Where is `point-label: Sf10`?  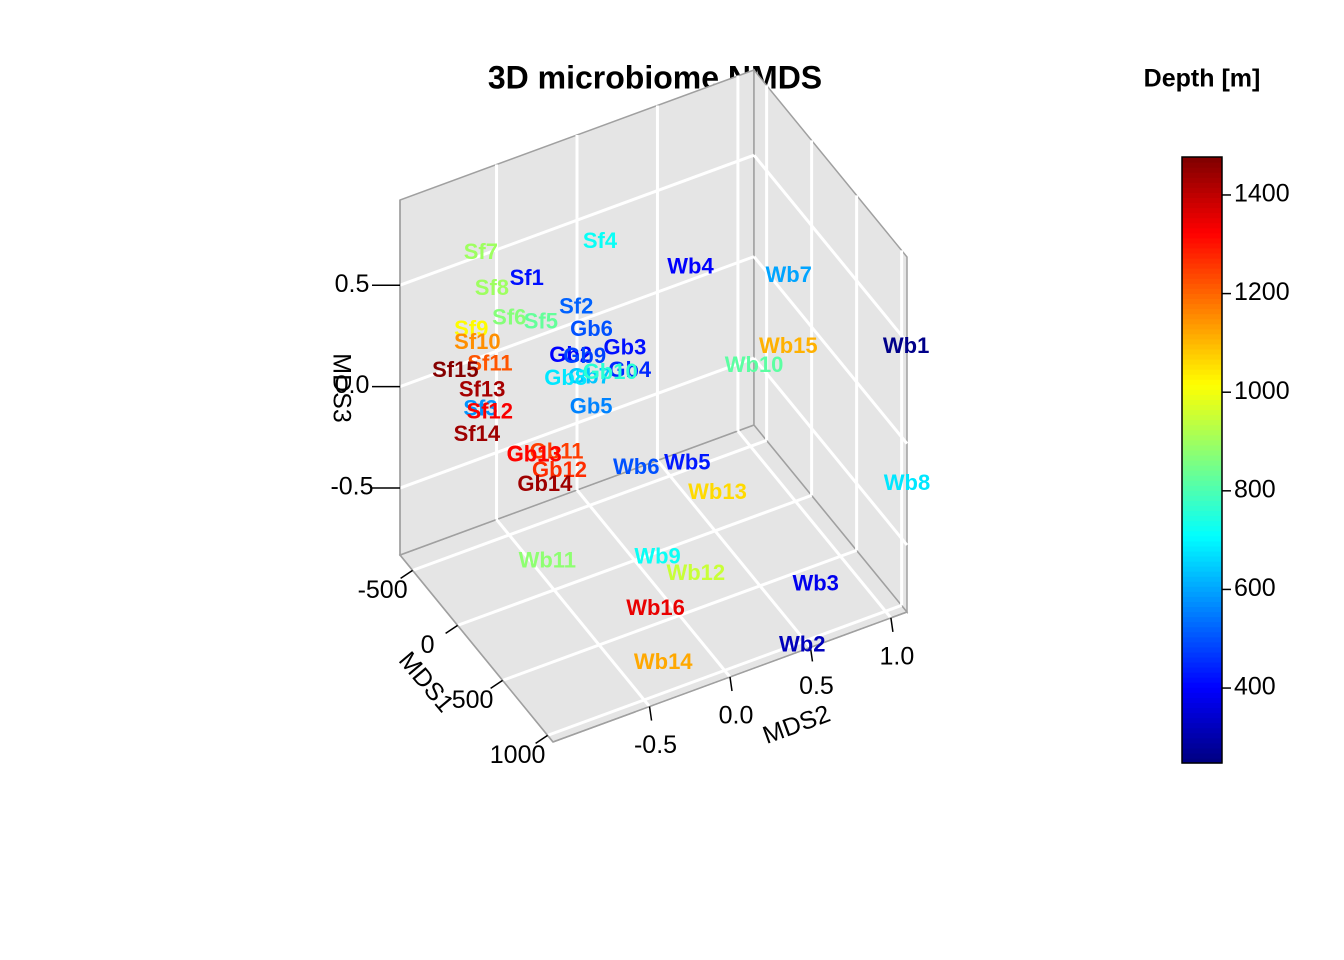
point-label: Sf10 is located at coordinates (477, 341).